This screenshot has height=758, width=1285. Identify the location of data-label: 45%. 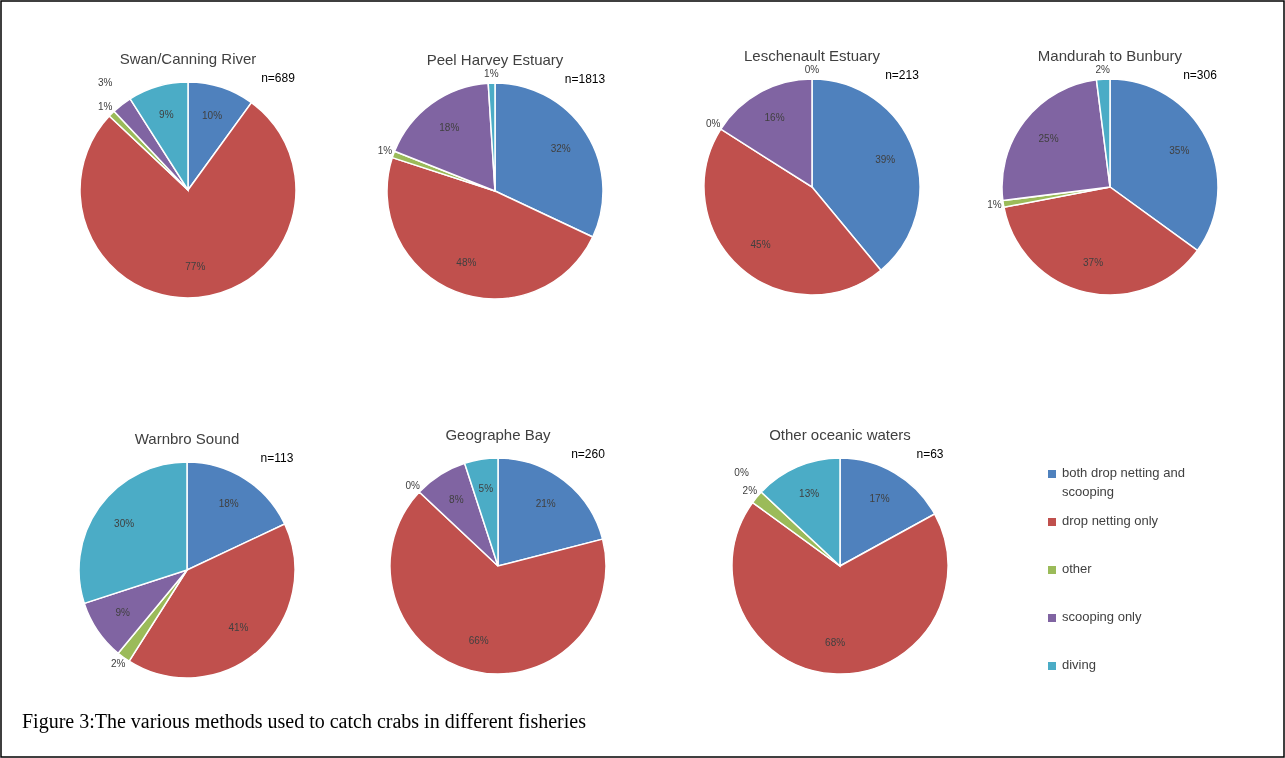
(760, 244).